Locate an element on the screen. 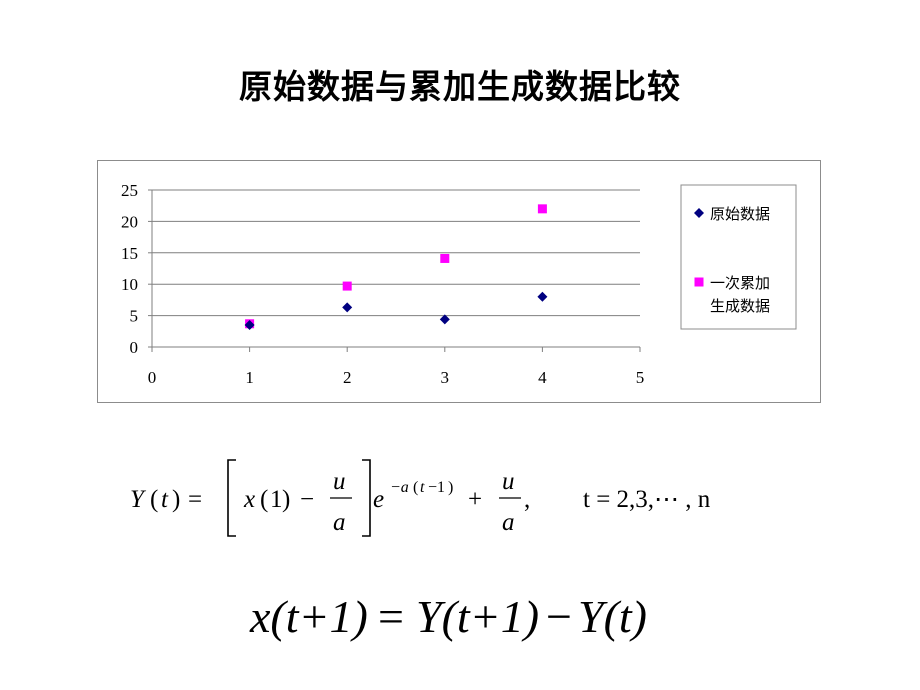  axes is located at coordinates (394, 270).